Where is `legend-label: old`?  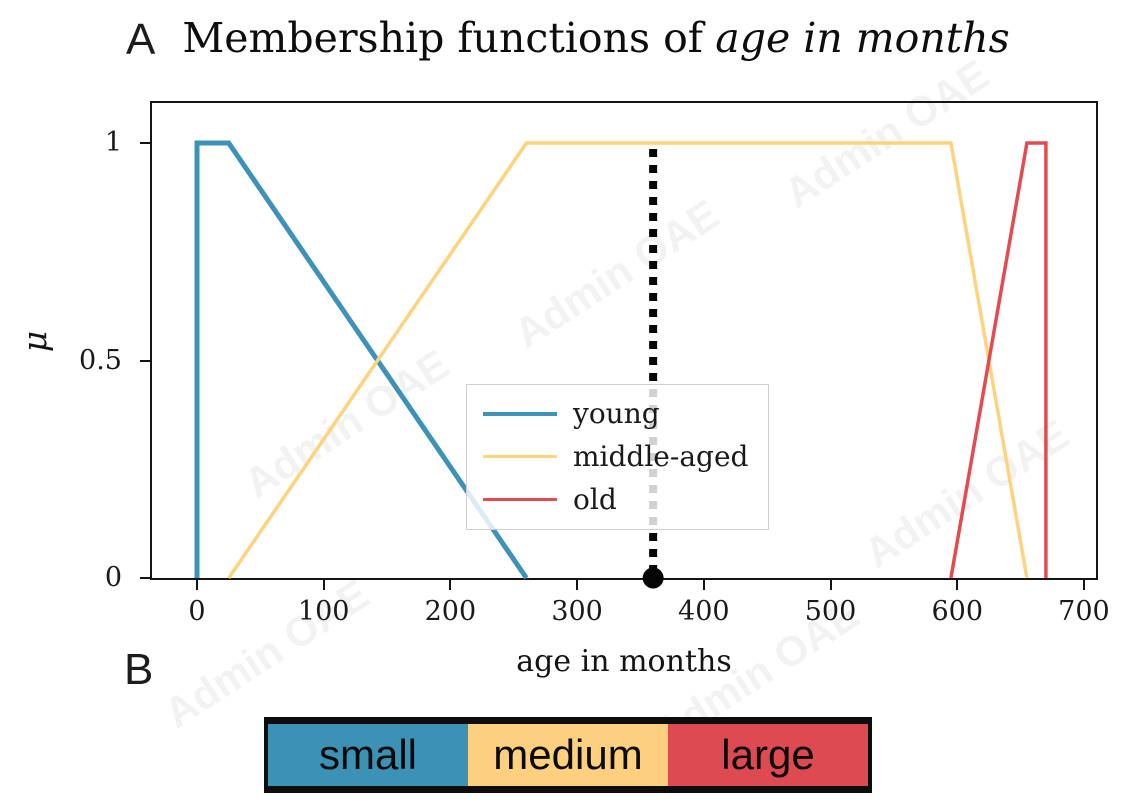 legend-label: old is located at coordinates (595, 499).